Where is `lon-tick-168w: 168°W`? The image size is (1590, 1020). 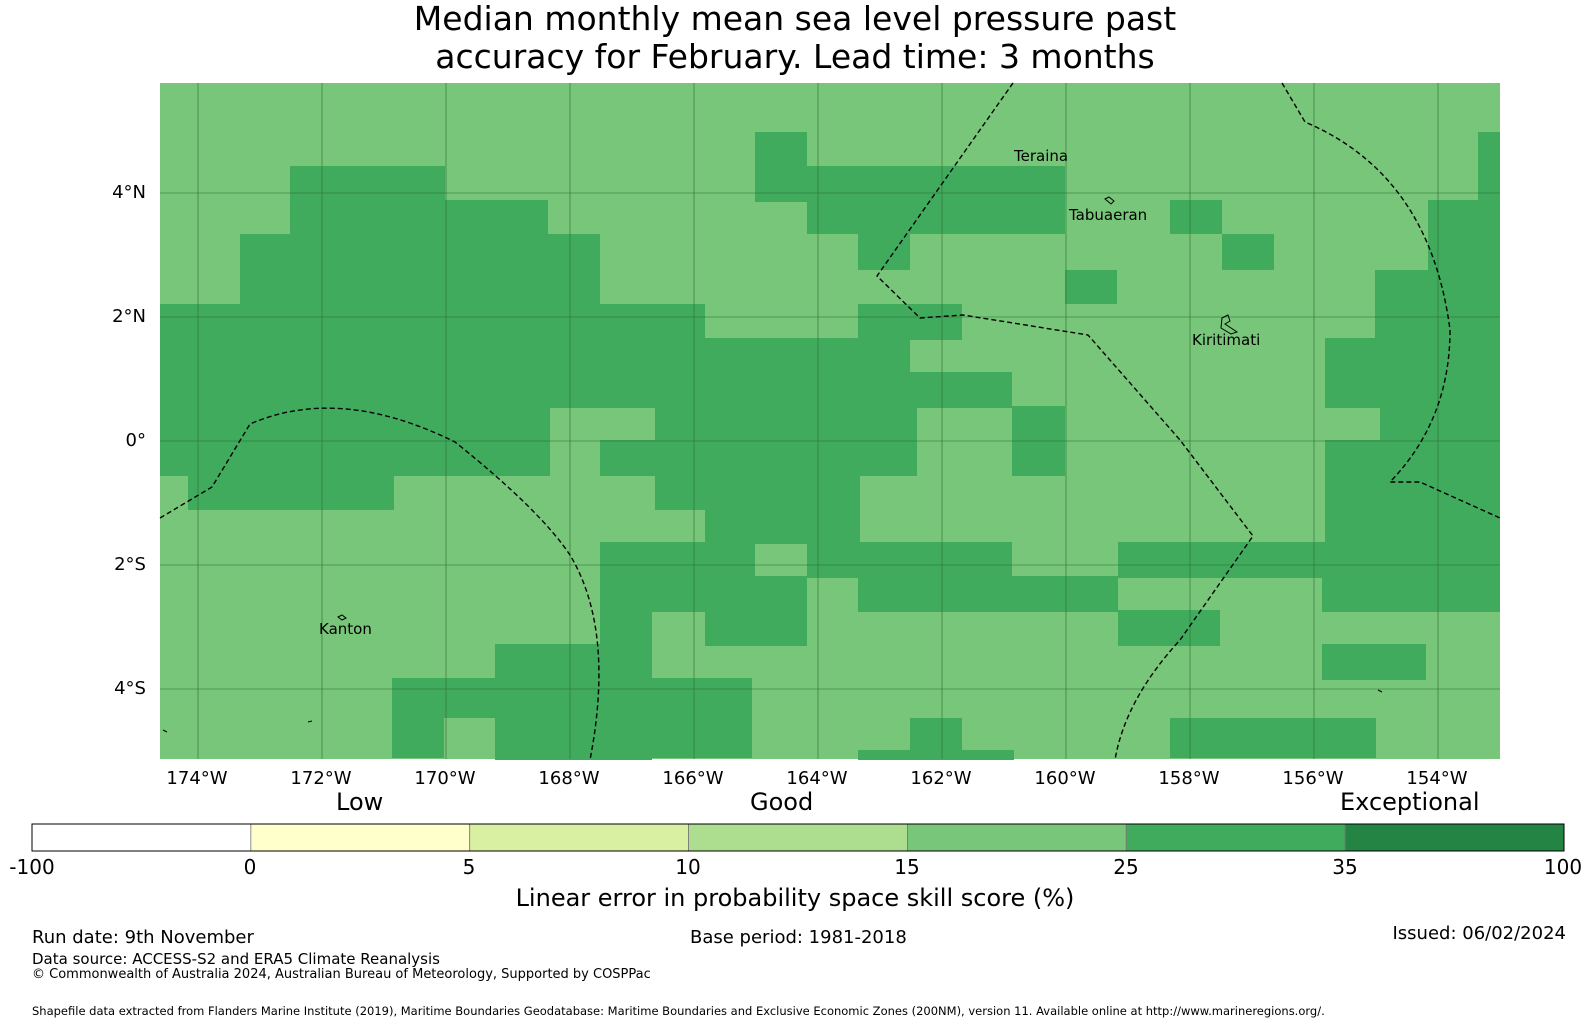
lon-tick-168w: 168°W is located at coordinates (569, 778).